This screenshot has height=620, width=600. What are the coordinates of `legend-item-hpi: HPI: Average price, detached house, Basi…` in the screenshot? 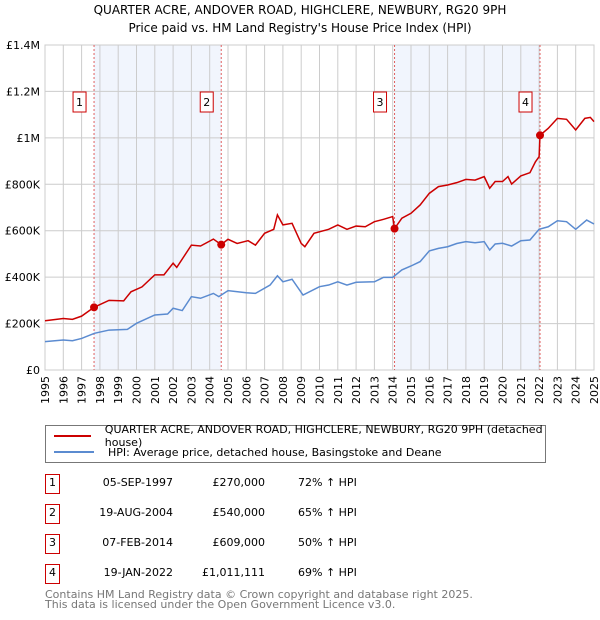 It's located at (248, 452).